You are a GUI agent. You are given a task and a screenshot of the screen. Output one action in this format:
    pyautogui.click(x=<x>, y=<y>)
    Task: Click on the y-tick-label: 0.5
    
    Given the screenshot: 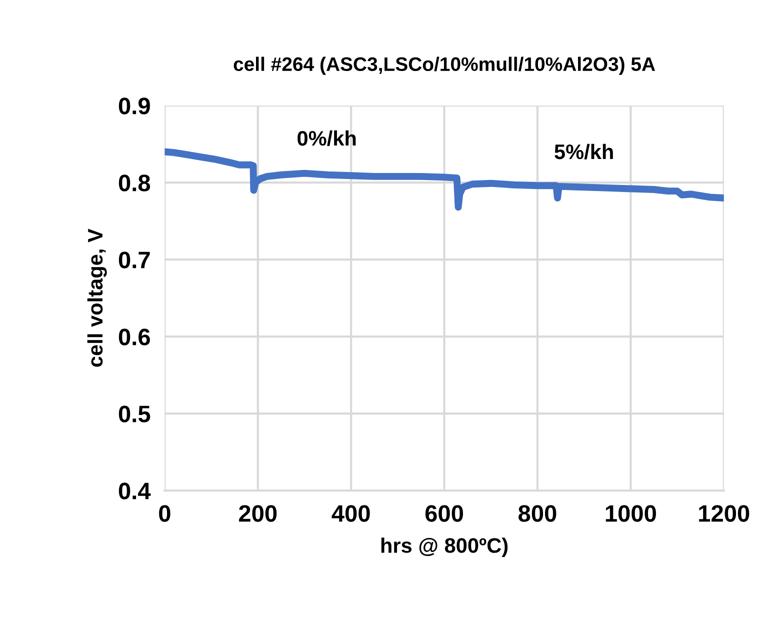 What is the action you would take?
    pyautogui.click(x=134, y=414)
    